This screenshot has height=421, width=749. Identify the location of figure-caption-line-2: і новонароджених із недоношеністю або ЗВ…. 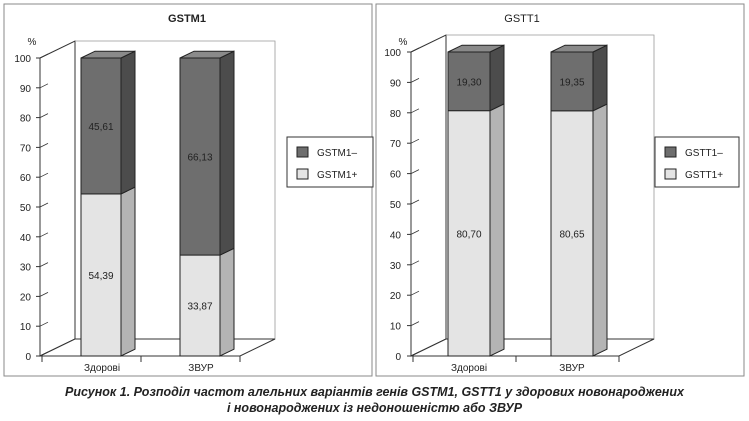
(374, 408).